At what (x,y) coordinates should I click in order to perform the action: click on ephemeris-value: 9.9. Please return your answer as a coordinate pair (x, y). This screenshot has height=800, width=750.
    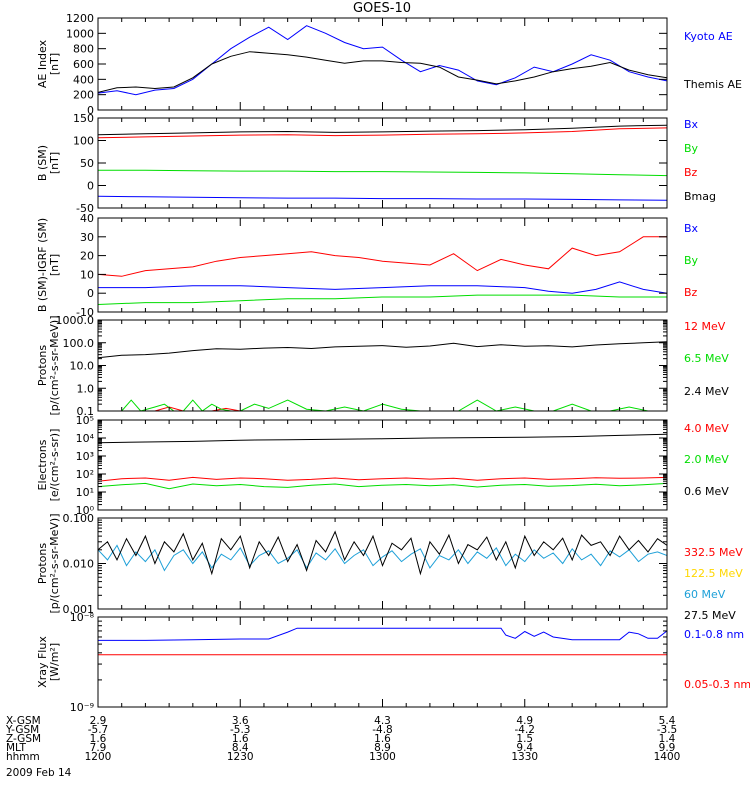
    Looking at the image, I should click on (667, 748).